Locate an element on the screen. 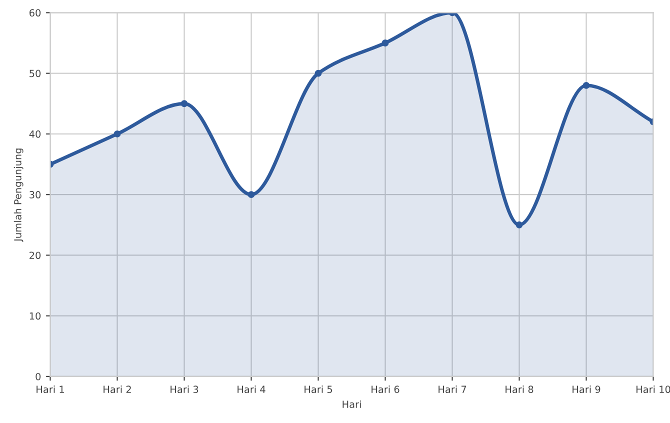  x-tick-label: Hari 2 is located at coordinates (117, 390).